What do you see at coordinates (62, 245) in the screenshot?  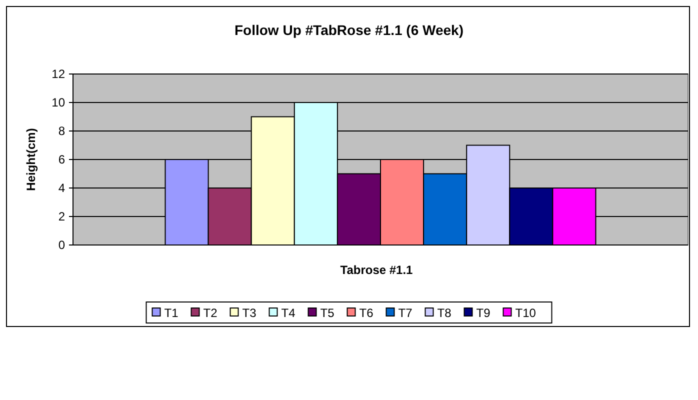 I see `y-tick-label: 0` at bounding box center [62, 245].